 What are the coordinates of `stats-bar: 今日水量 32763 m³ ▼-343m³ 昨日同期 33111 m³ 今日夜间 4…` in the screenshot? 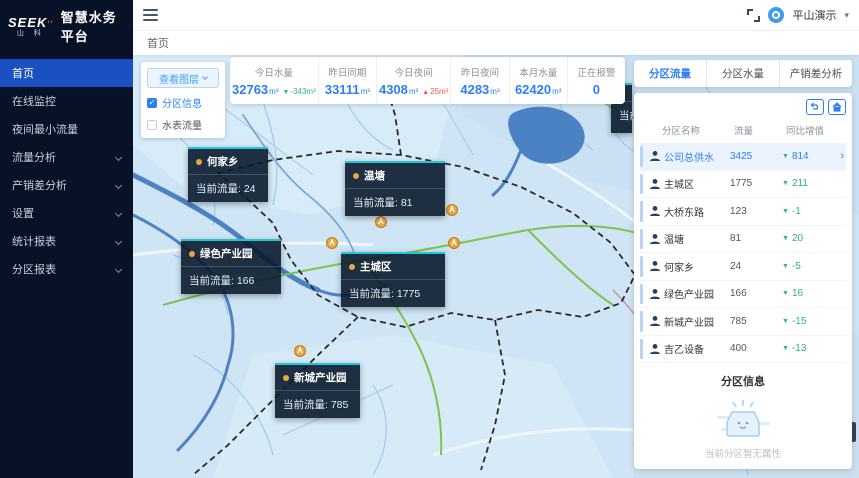 It's located at (427, 80).